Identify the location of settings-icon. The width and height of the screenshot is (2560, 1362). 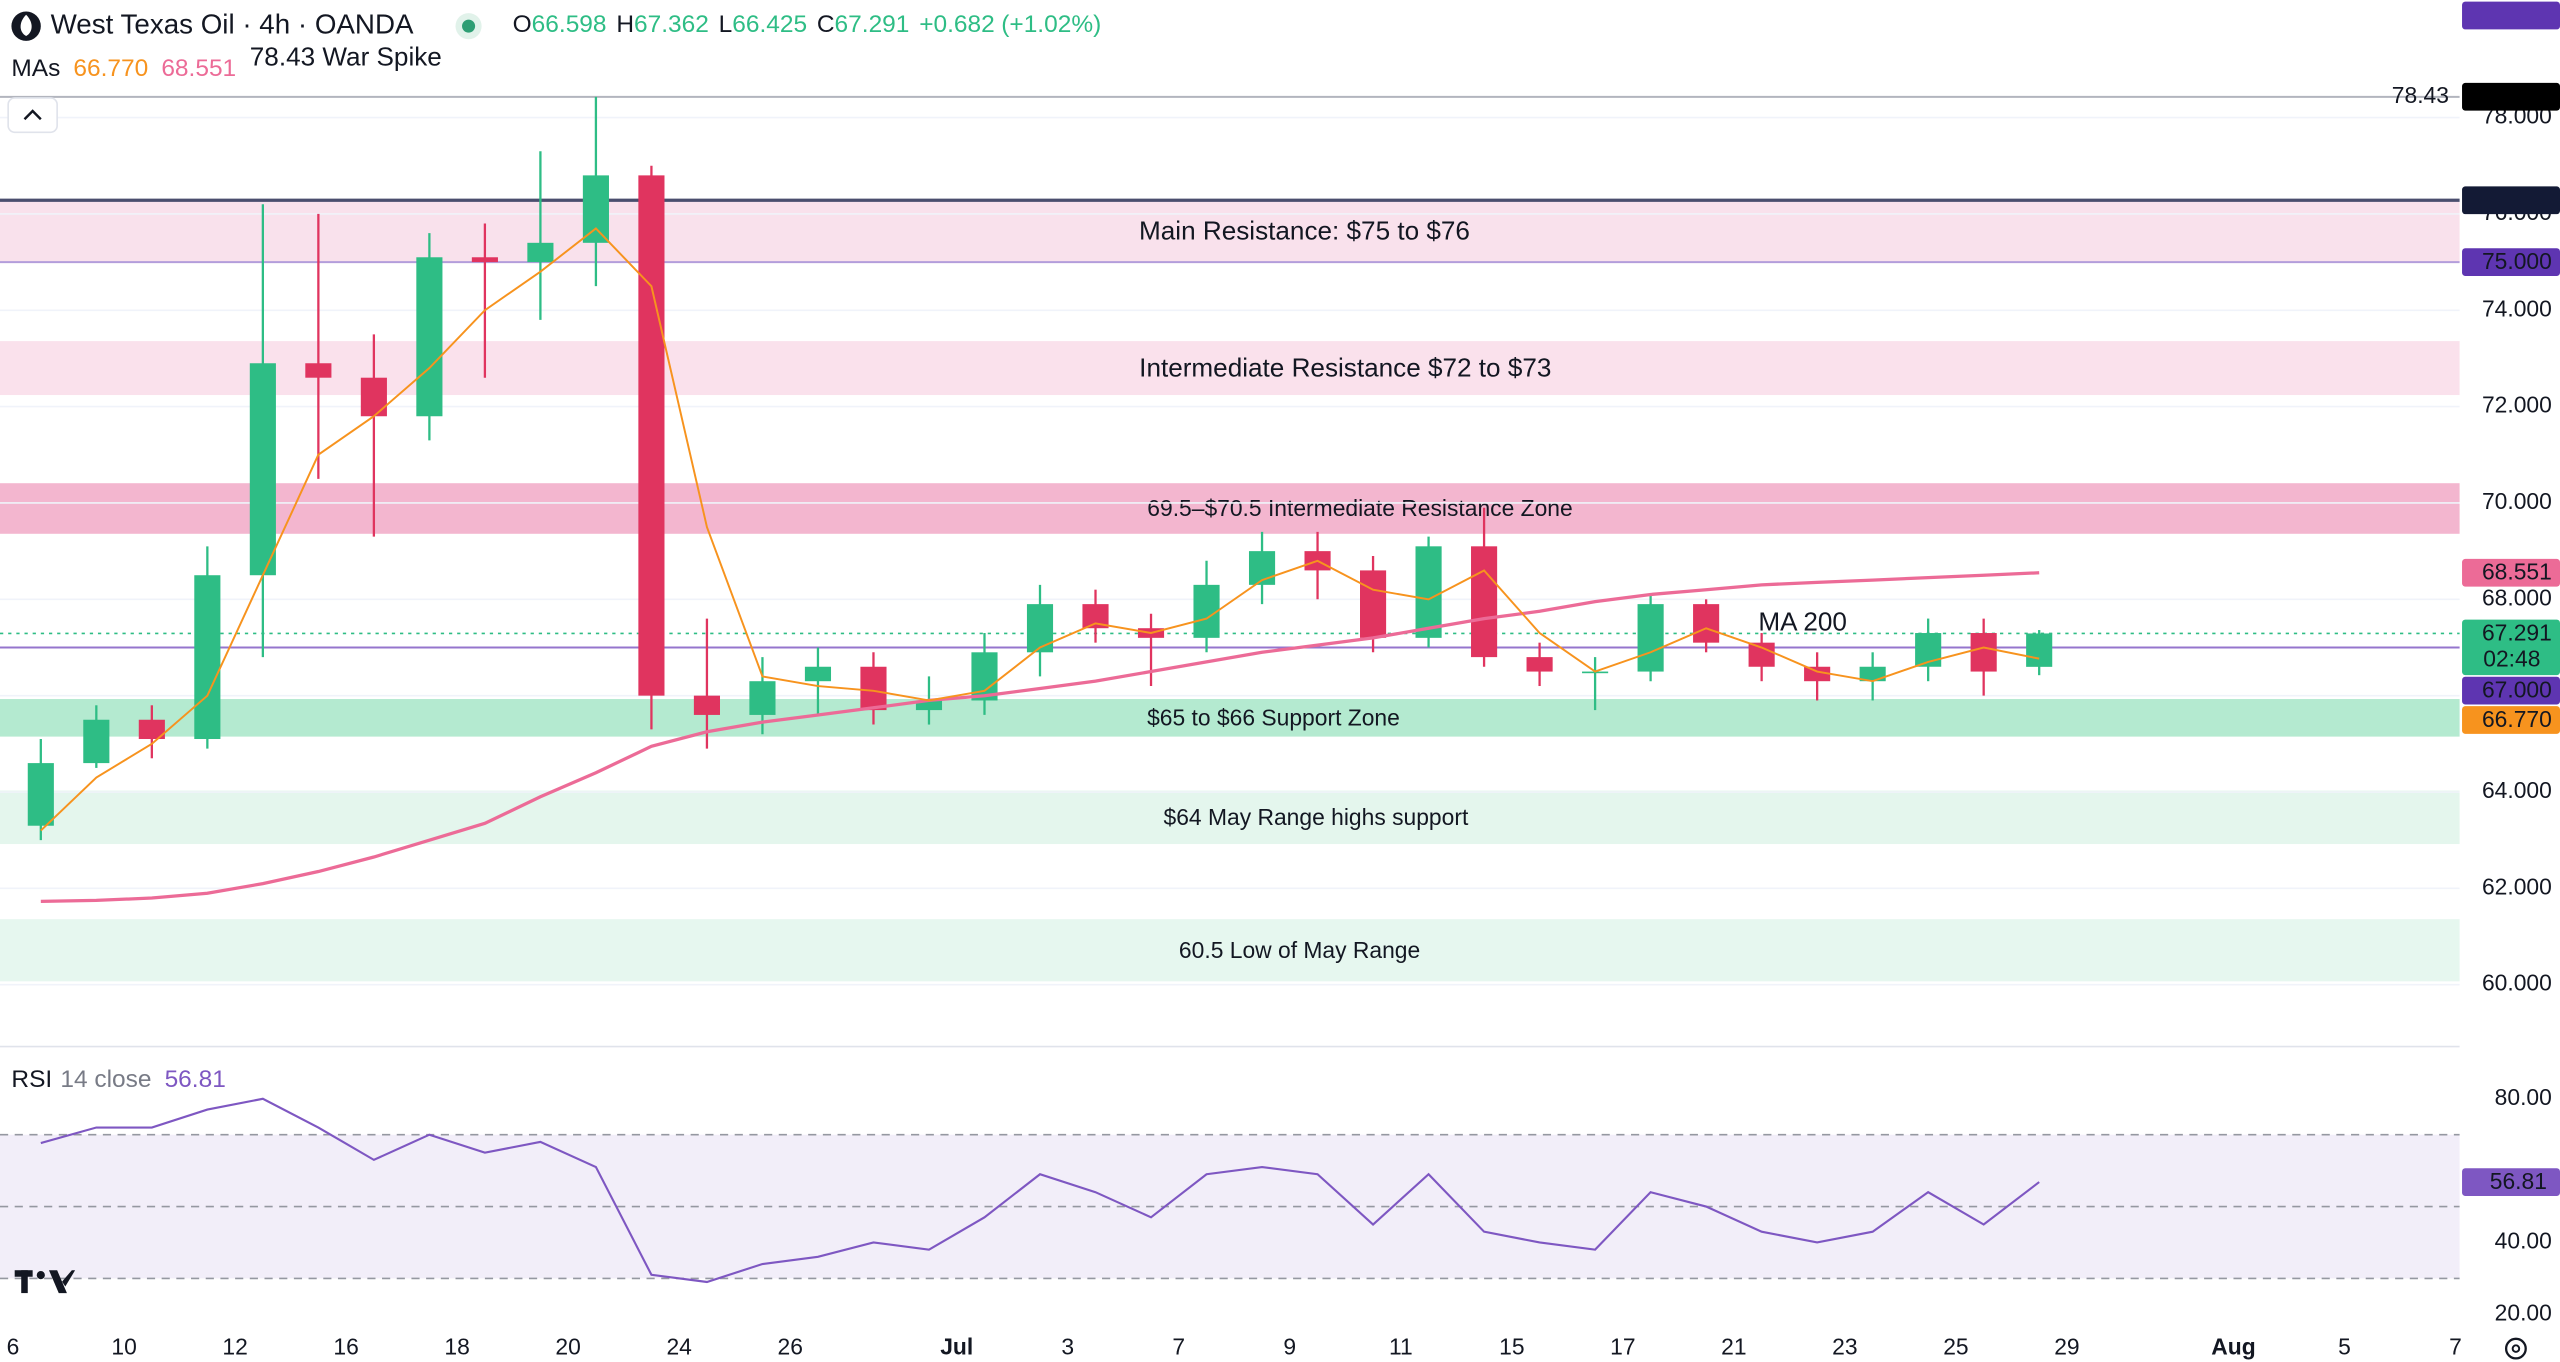
(2515, 1348).